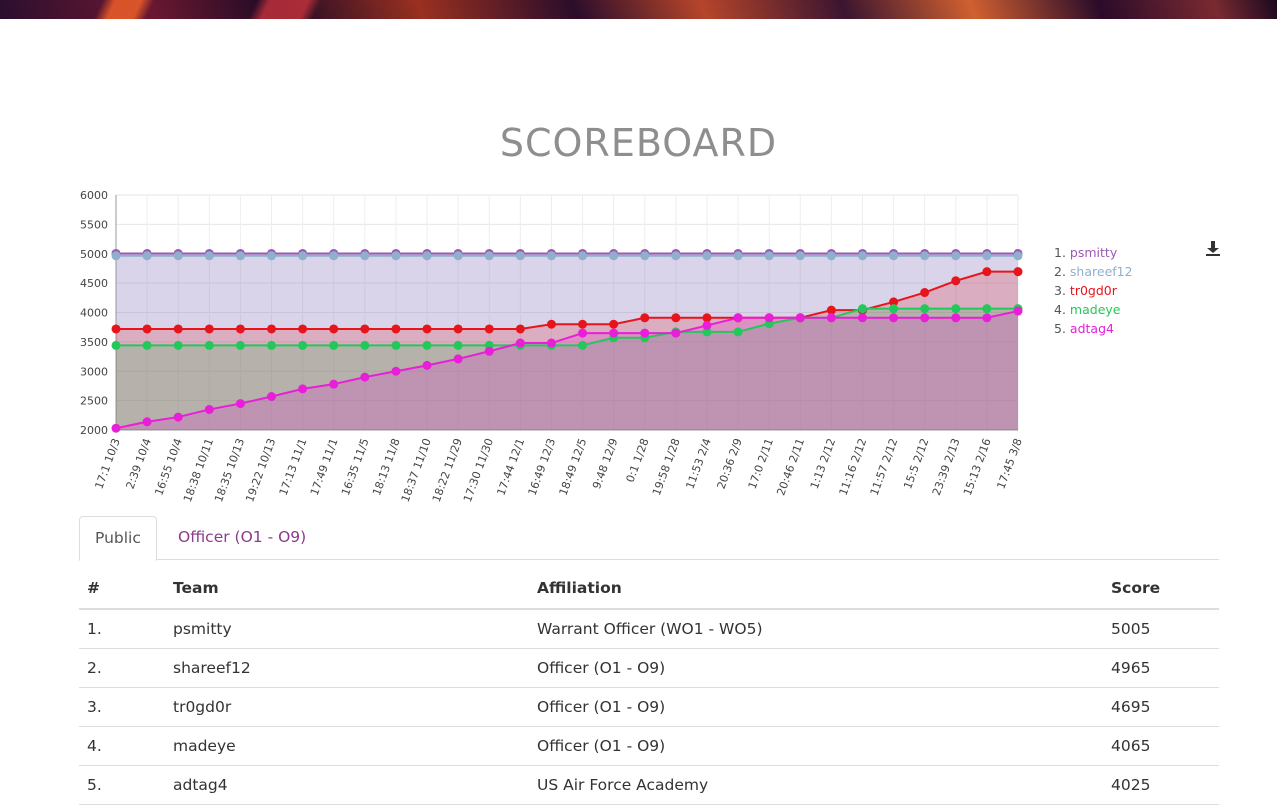 This screenshot has width=1277, height=806. I want to click on table-row: 4. madeye Officer (O1 - O9) 4065, so click(649, 746).